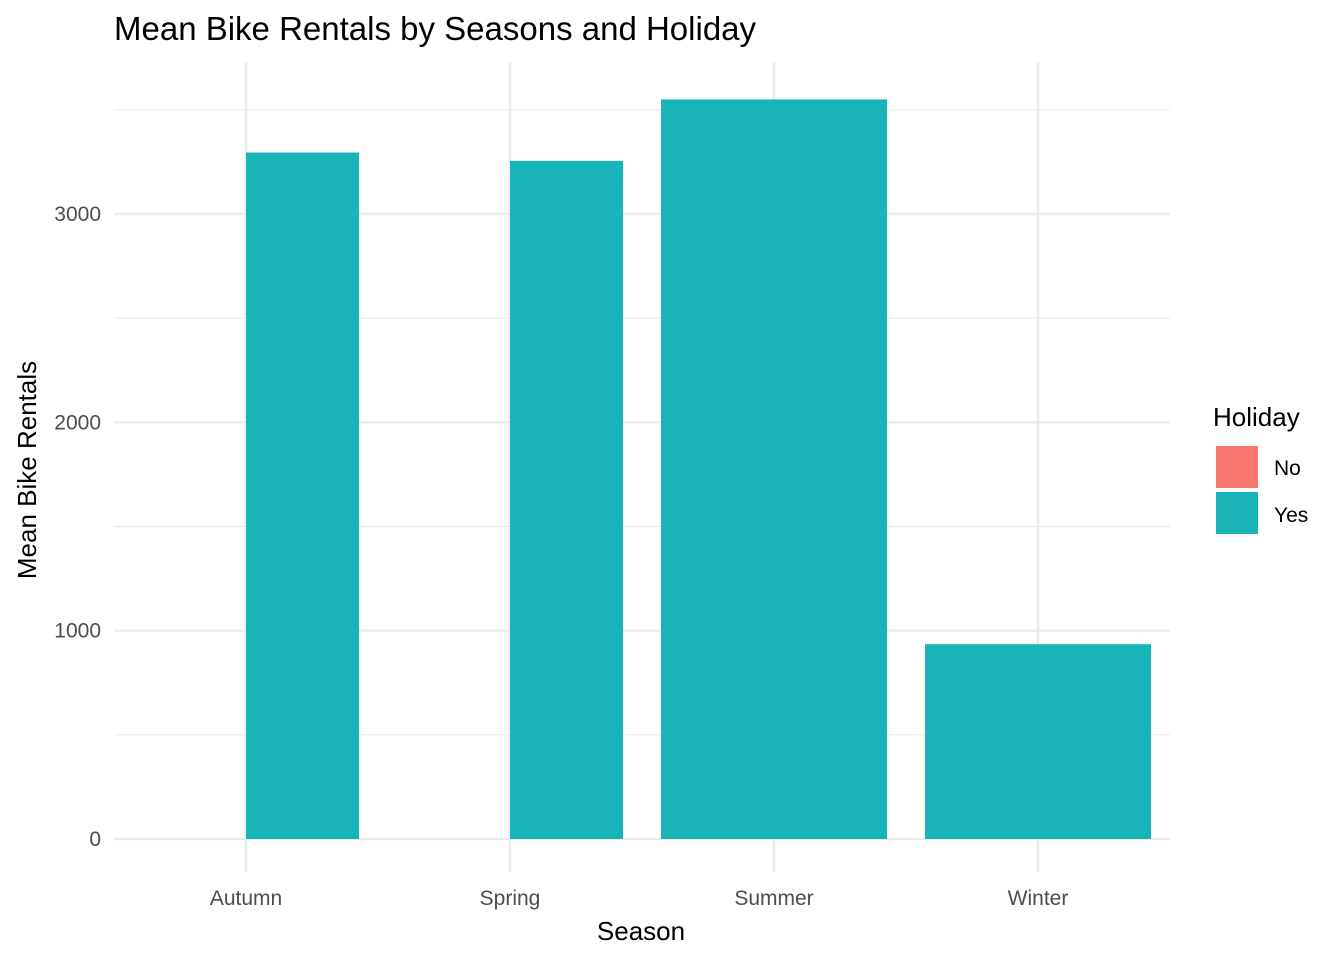 This screenshot has width=1344, height=960. What do you see at coordinates (27, 470) in the screenshot?
I see `y-axis-title: Mean Bike Rentals` at bounding box center [27, 470].